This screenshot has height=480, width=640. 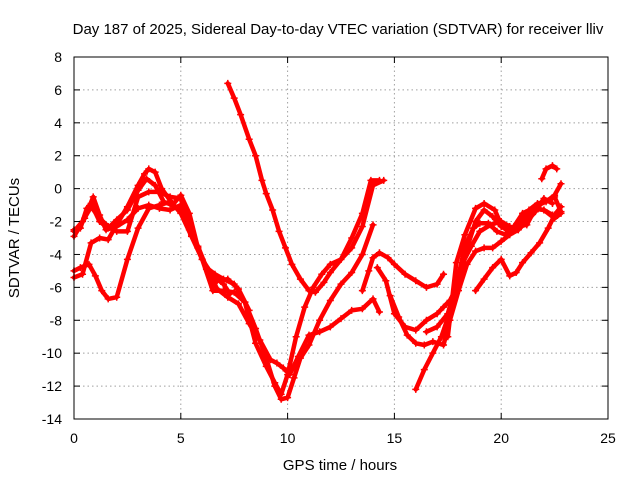 What do you see at coordinates (56, 254) in the screenshot?
I see `y-tick-label: -4` at bounding box center [56, 254].